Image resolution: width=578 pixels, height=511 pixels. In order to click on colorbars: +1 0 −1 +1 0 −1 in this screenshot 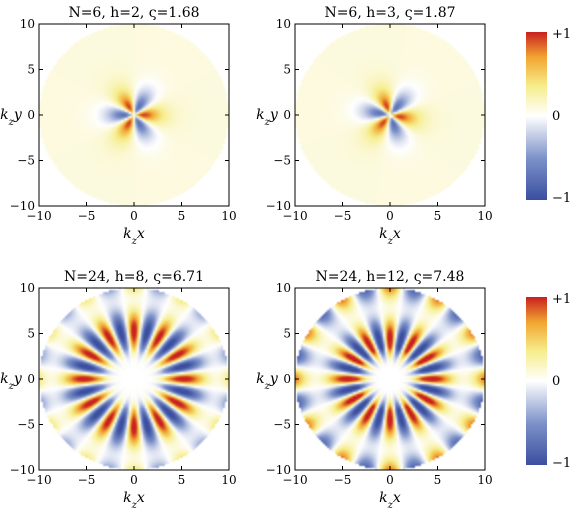, I will do `click(548, 249)`.